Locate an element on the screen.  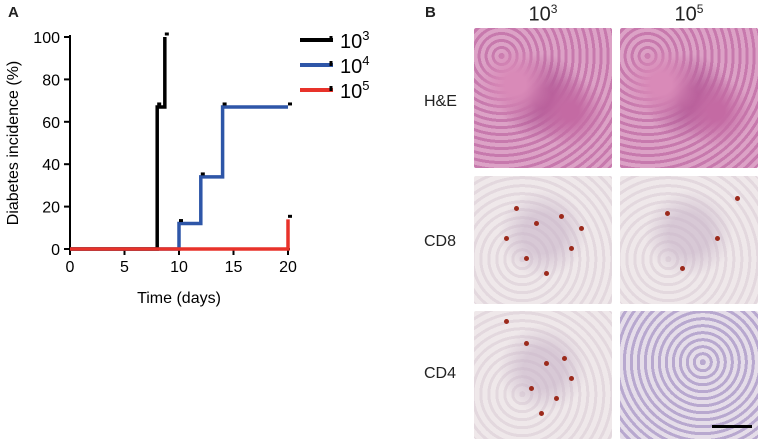
panel-b-letter: B is located at coordinates (430, 12).